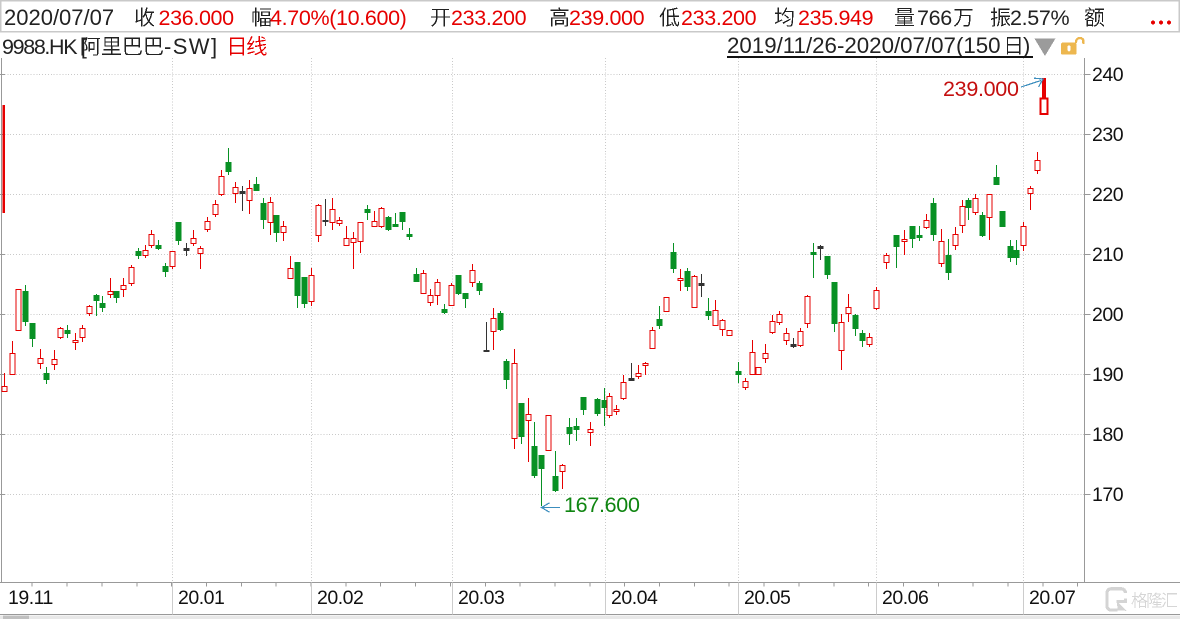 The width and height of the screenshot is (1180, 624). Describe the element at coordinates (934, 18) in the screenshot. I see `svg-text: 766` at that location.